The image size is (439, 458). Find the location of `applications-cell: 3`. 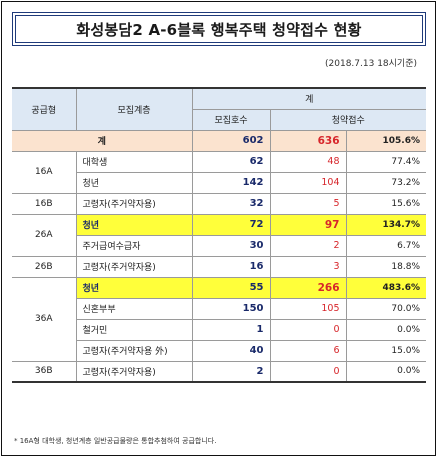

applications-cell: 3 is located at coordinates (308, 267).